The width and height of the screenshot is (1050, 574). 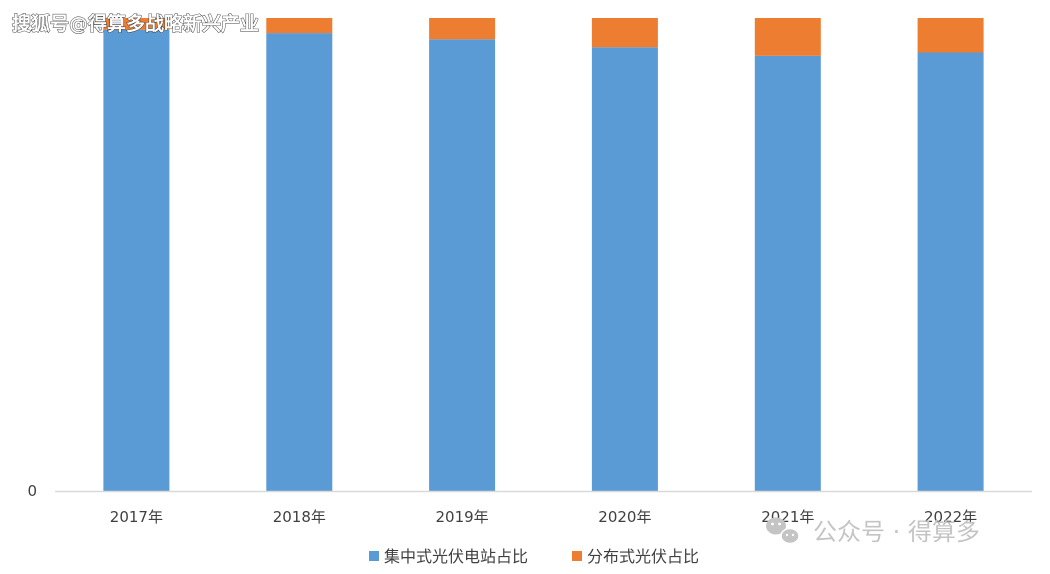 What do you see at coordinates (950, 517) in the screenshot?
I see `x-tick-label-5: 2022年` at bounding box center [950, 517].